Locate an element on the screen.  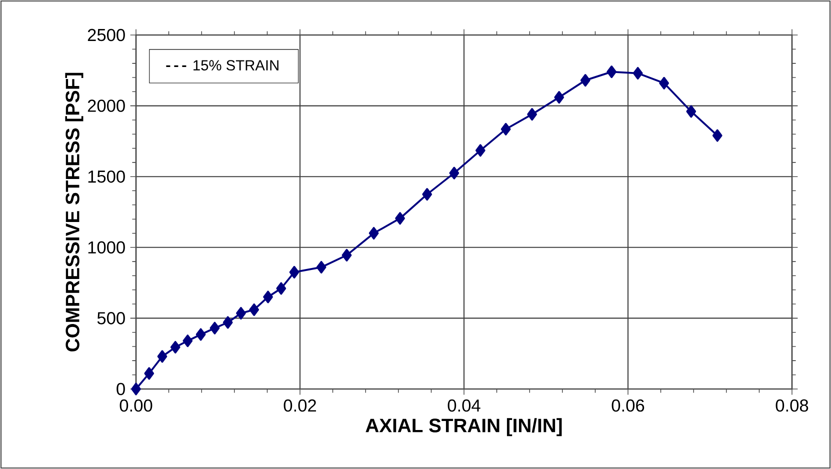
x-tick-label: 0.08 is located at coordinates (792, 405).